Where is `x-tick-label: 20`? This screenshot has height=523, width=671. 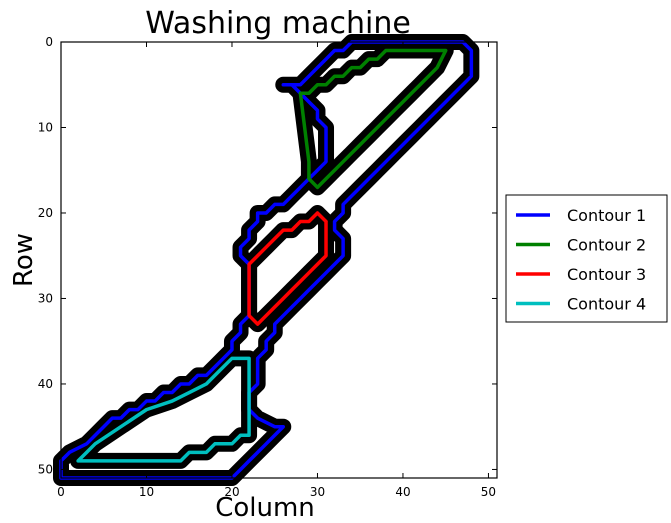 x-tick-label: 20 is located at coordinates (231, 492).